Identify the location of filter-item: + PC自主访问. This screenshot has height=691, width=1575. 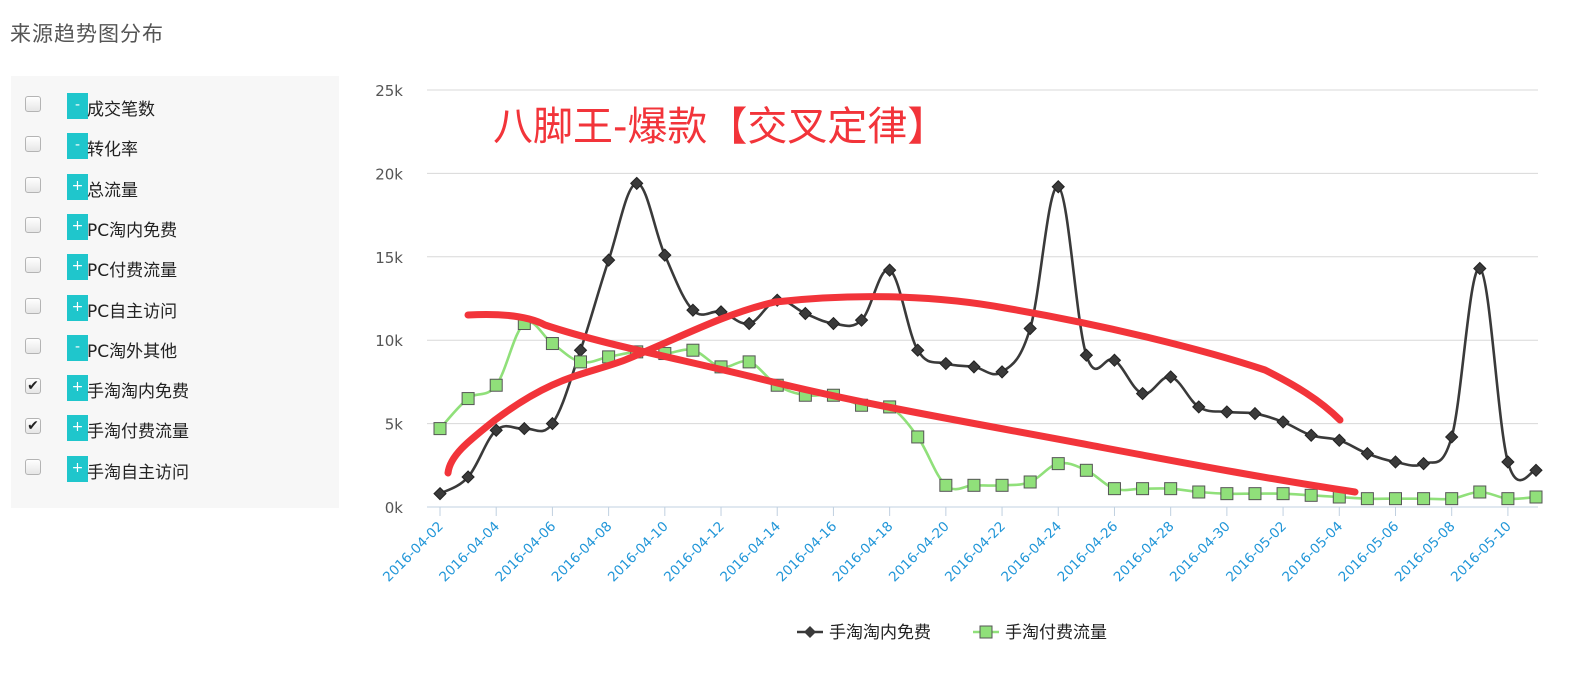
(171, 307).